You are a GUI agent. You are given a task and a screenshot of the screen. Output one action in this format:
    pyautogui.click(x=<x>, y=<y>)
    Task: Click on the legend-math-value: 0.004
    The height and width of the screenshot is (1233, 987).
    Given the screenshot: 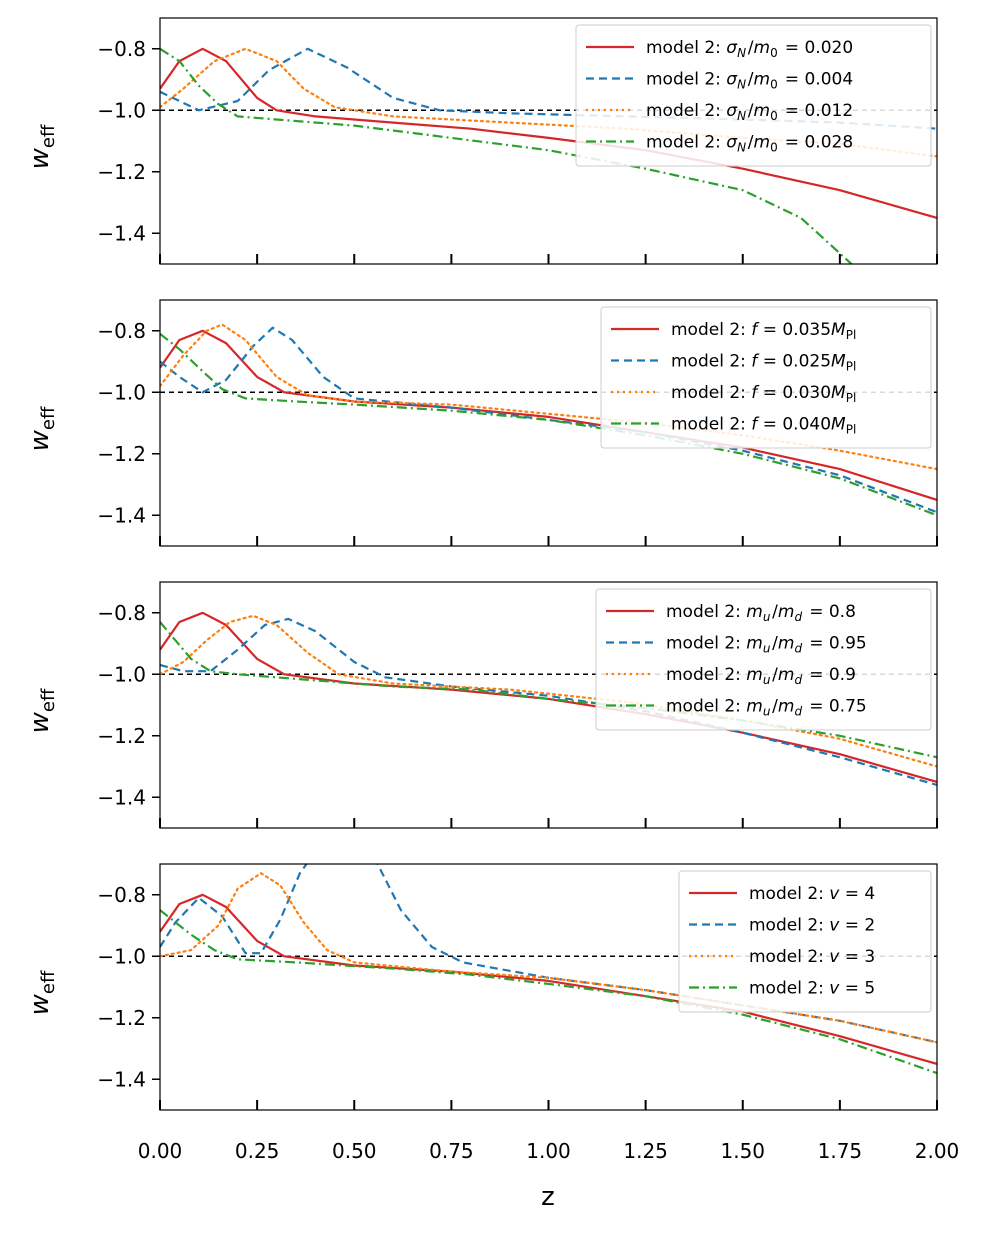 What is the action you would take?
    pyautogui.click(x=828, y=80)
    